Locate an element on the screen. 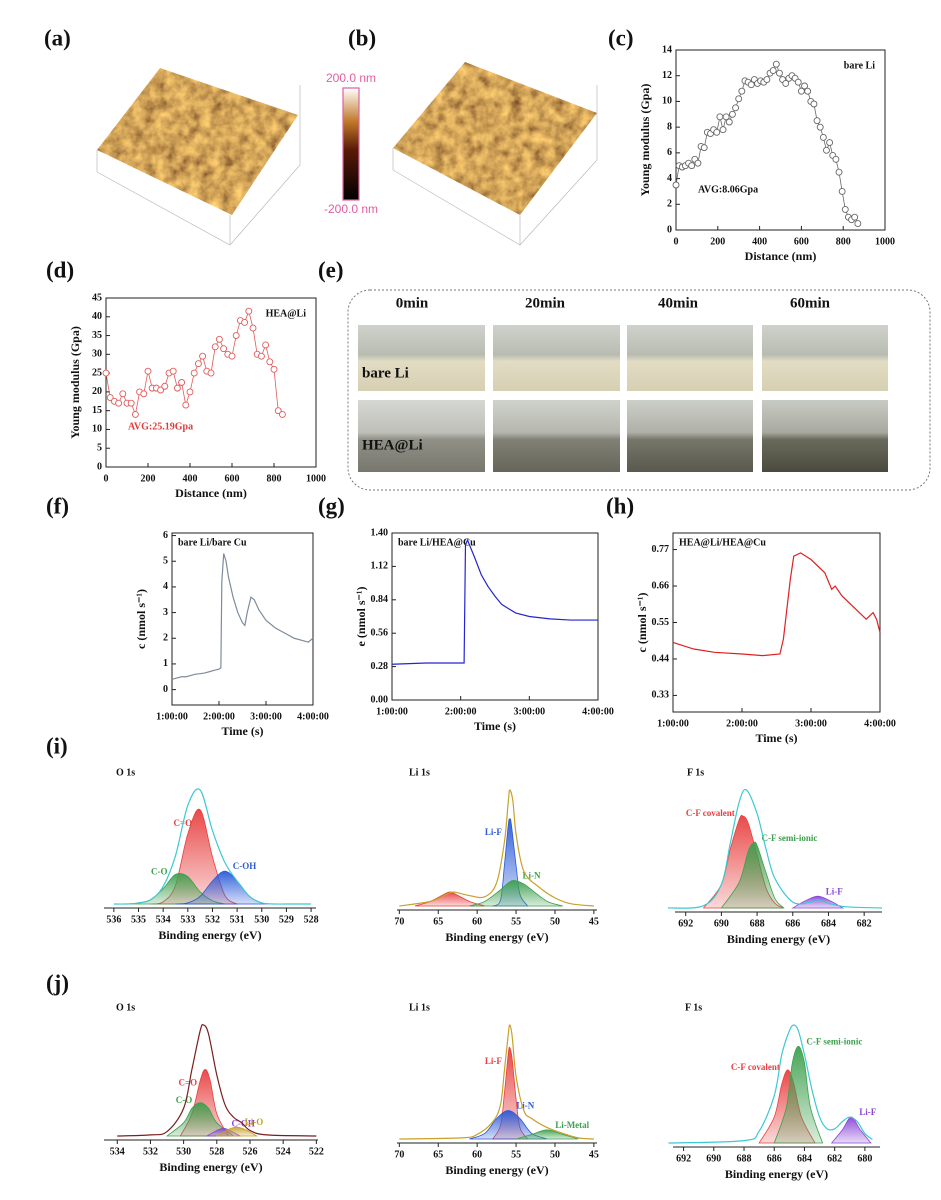  x-tick-label: 60 is located at coordinates (477, 1154).